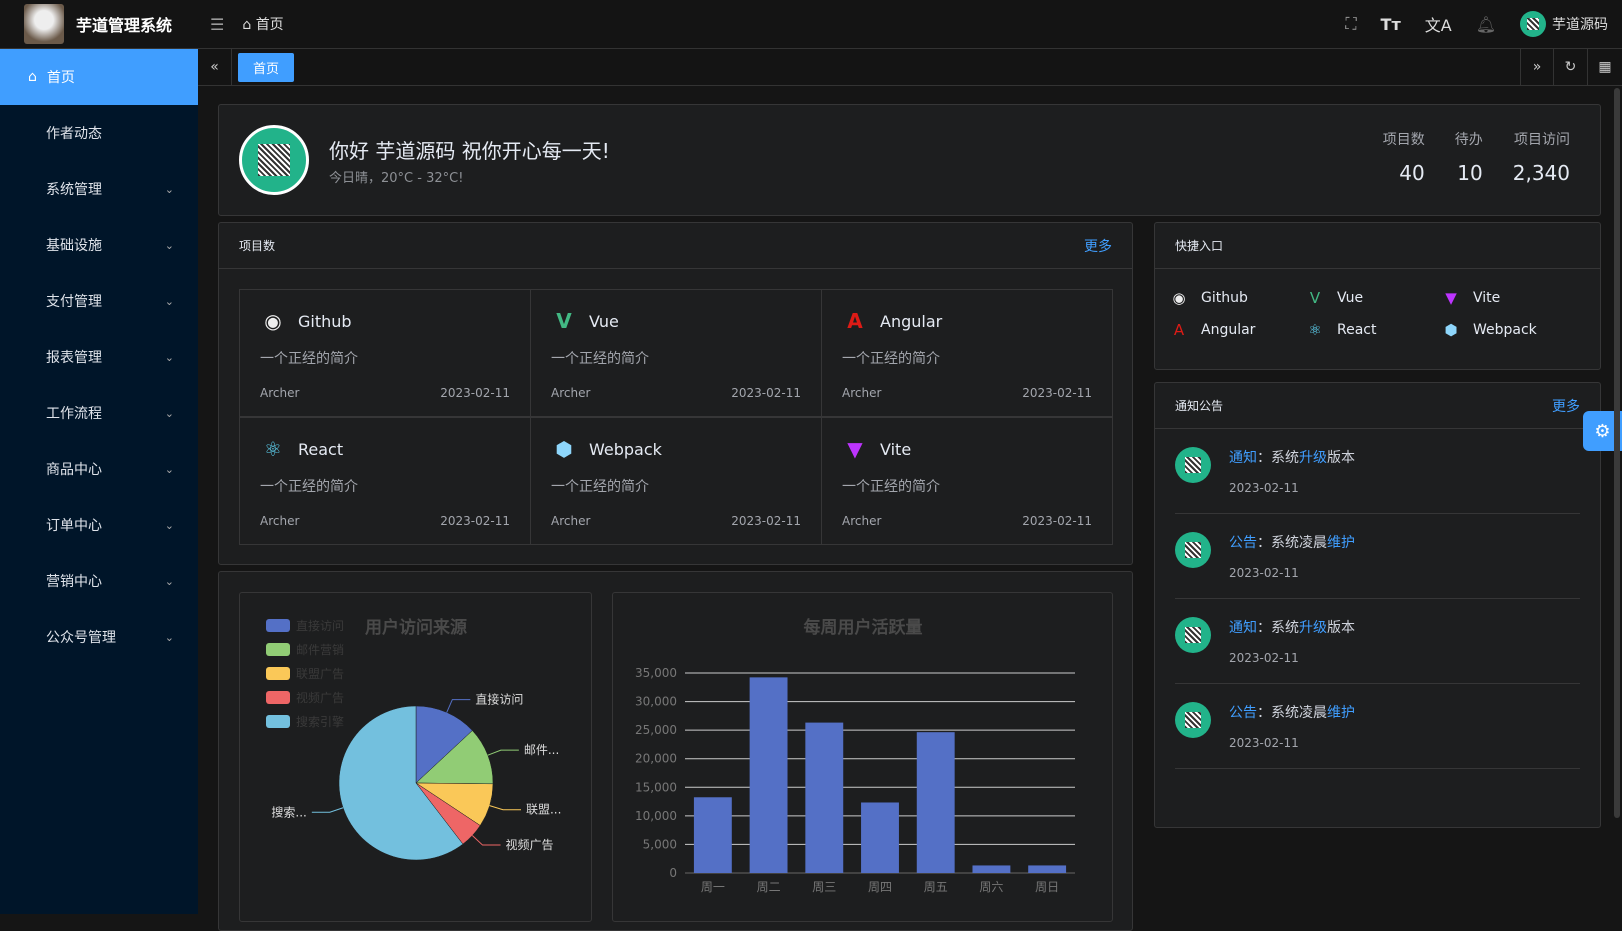 The image size is (1622, 931). I want to click on logo: 芋道管理系统, so click(99, 24).